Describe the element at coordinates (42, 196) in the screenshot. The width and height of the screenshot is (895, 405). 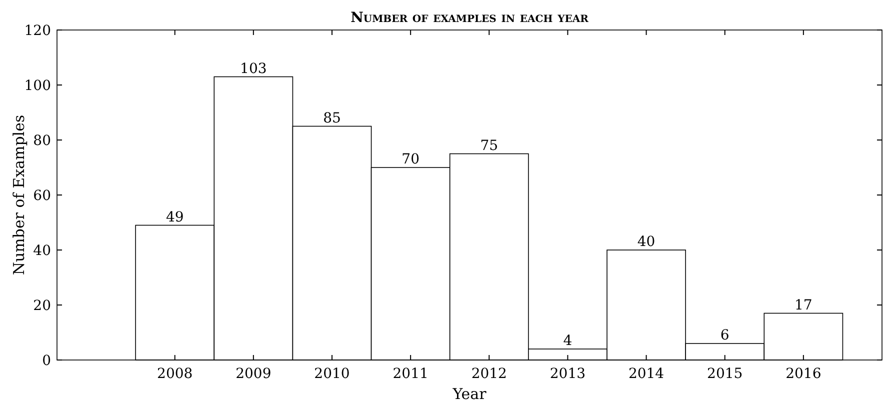
I see `y-tick-label: 60` at that location.